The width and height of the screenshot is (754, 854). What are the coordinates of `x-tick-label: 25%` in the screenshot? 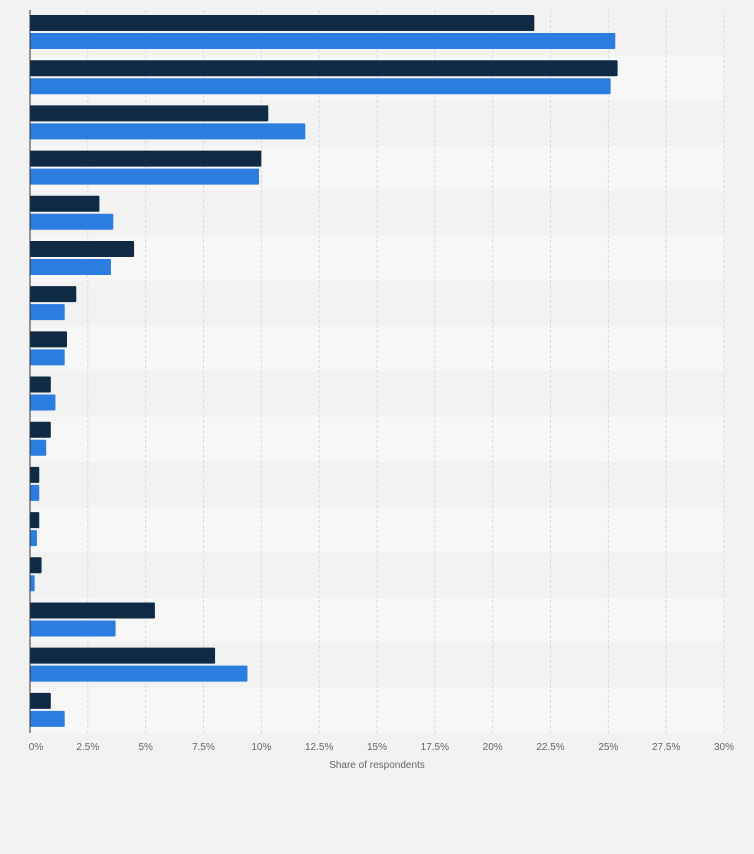 It's located at (608, 747).